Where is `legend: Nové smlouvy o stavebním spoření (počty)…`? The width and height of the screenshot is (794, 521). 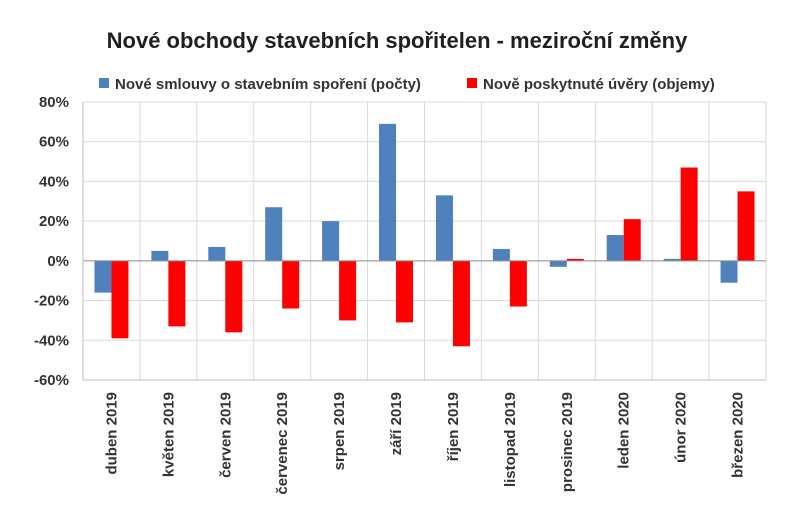
legend: Nové smlouvy o stavebním spoření (počty)… is located at coordinates (407, 84).